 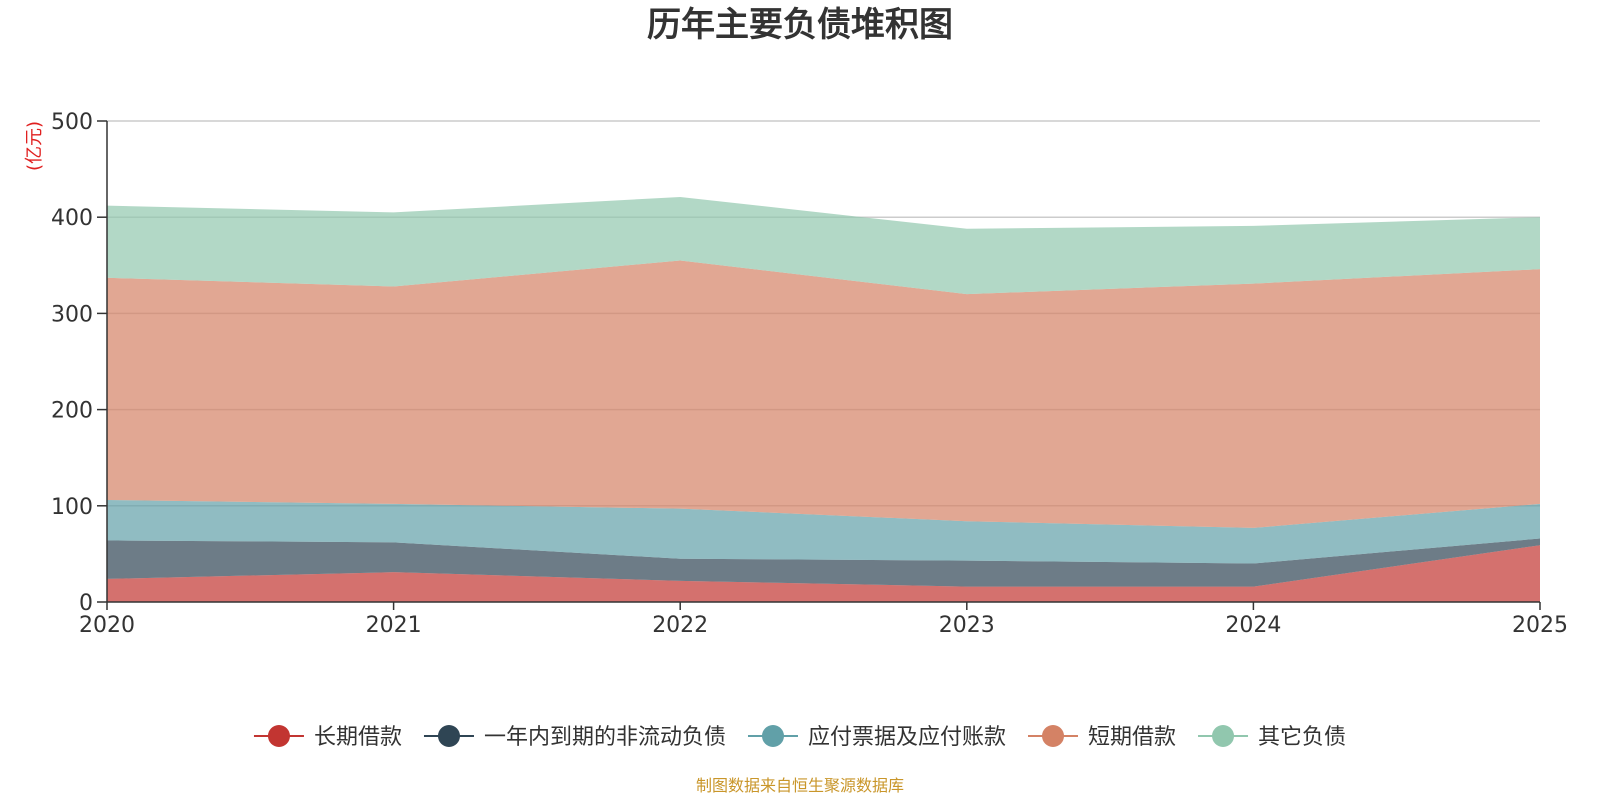 What do you see at coordinates (800, 785) in the screenshot?
I see `source-note: 制图数据来自恒生聚源数据库` at bounding box center [800, 785].